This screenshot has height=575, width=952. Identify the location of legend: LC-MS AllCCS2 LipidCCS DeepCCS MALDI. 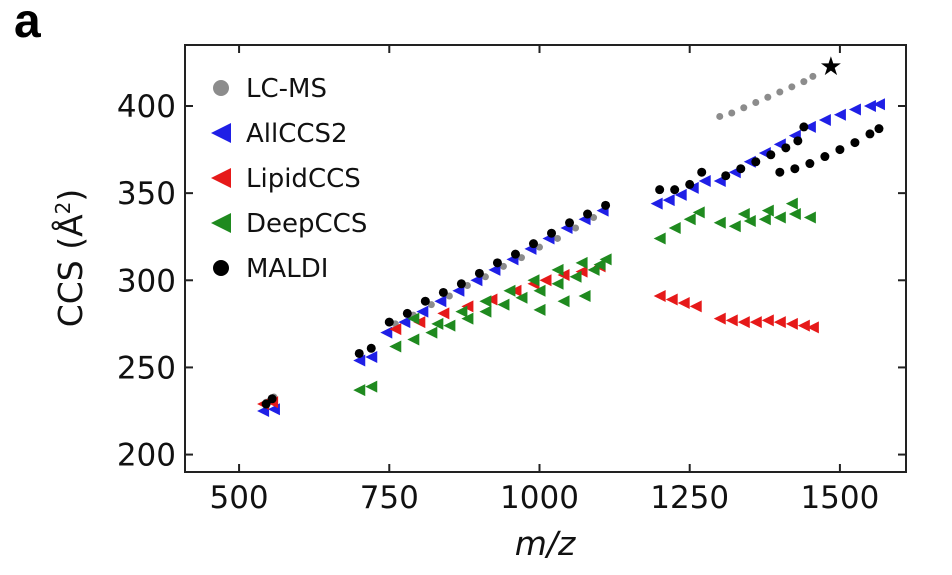
(289, 179).